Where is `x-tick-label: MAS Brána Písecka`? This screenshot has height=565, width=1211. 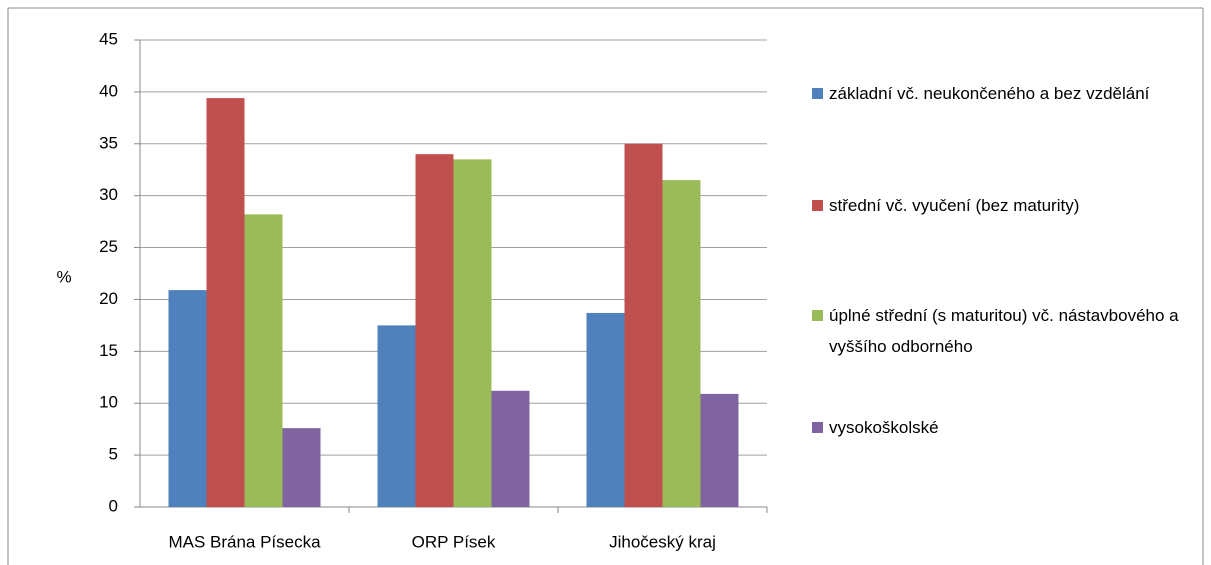 x-tick-label: MAS Brána Písecka is located at coordinates (244, 541).